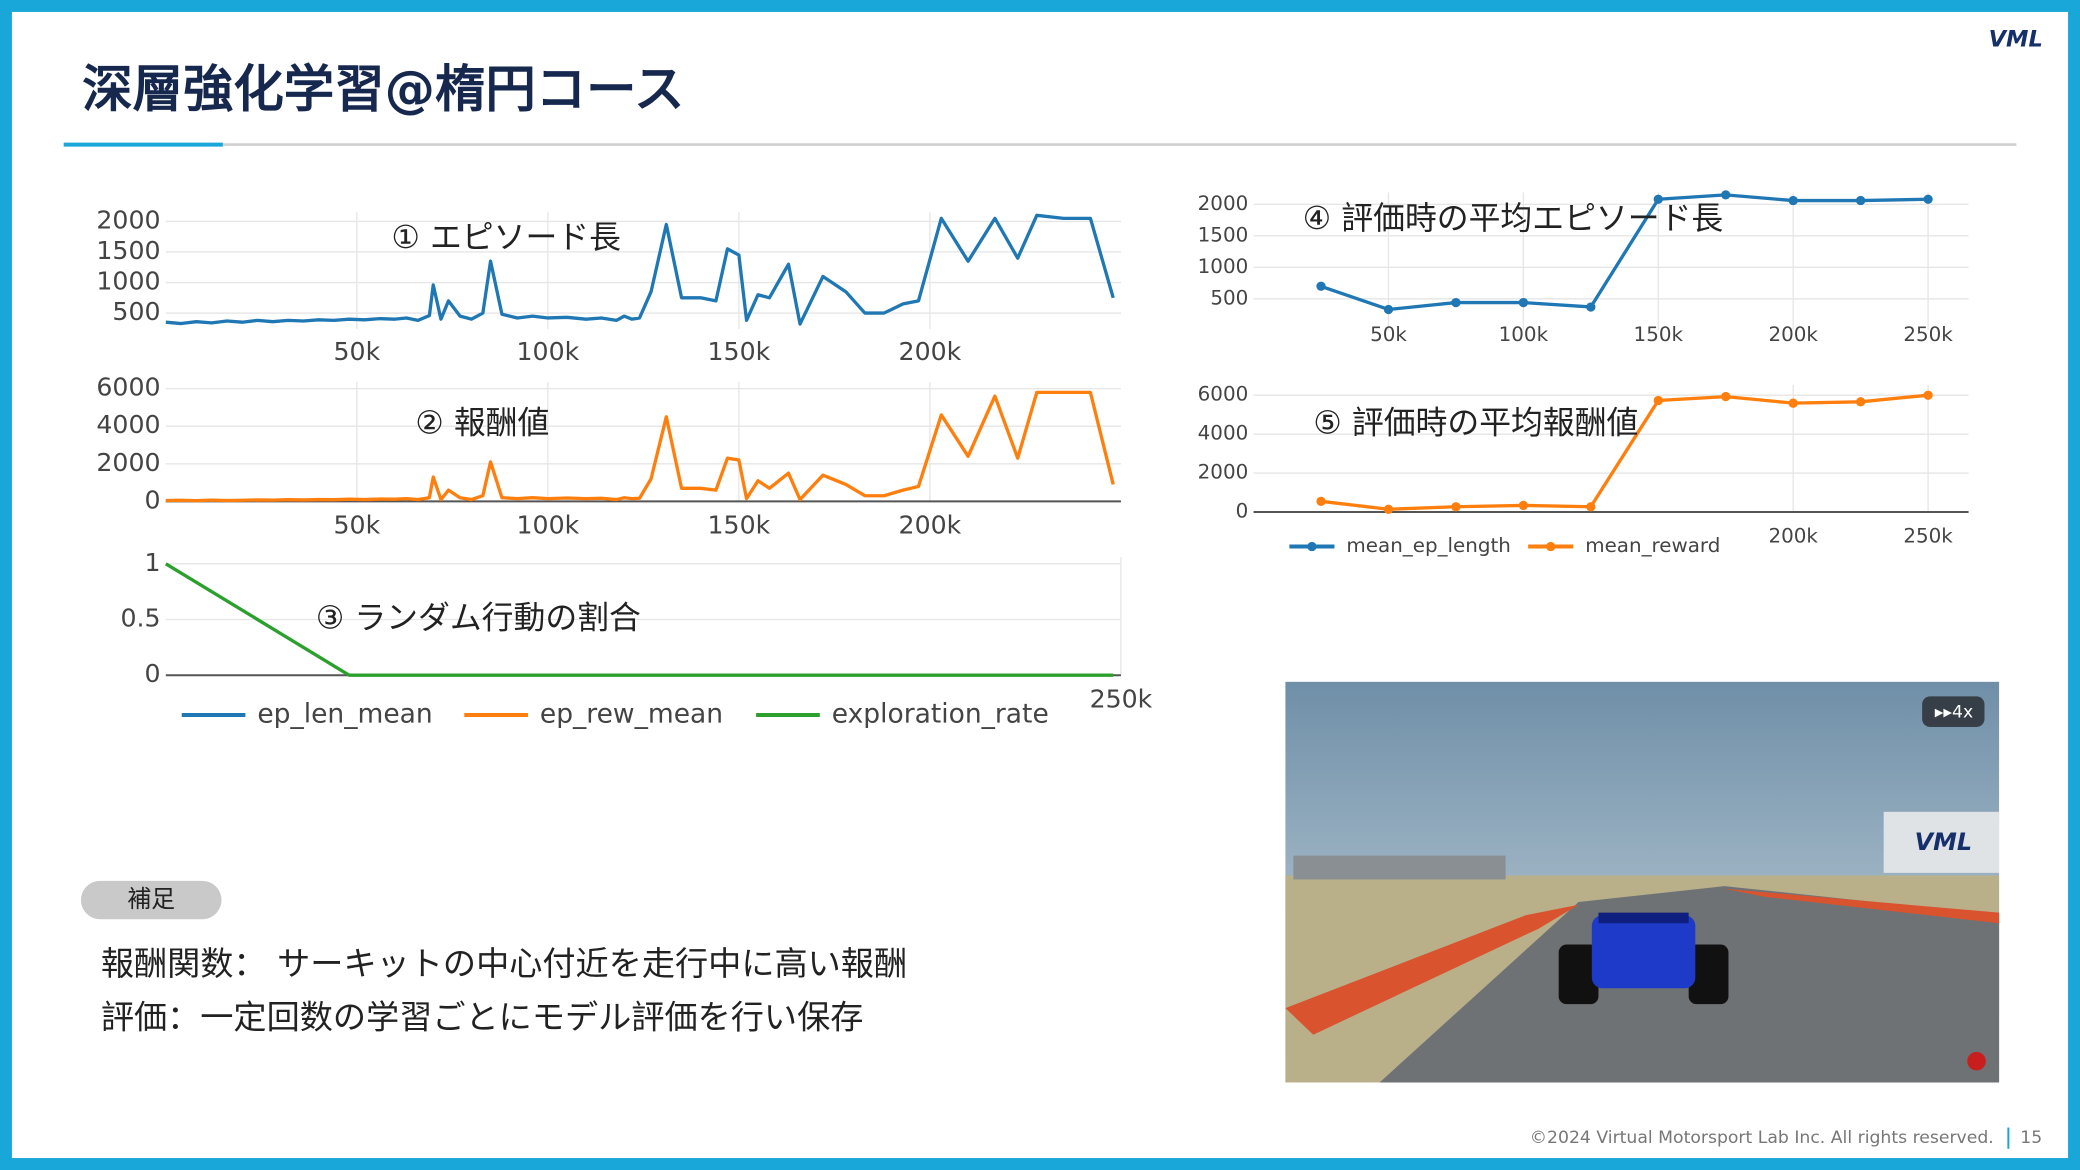 The height and width of the screenshot is (1170, 2080). I want to click on legend-label: ep_rew_mean, so click(631, 714).